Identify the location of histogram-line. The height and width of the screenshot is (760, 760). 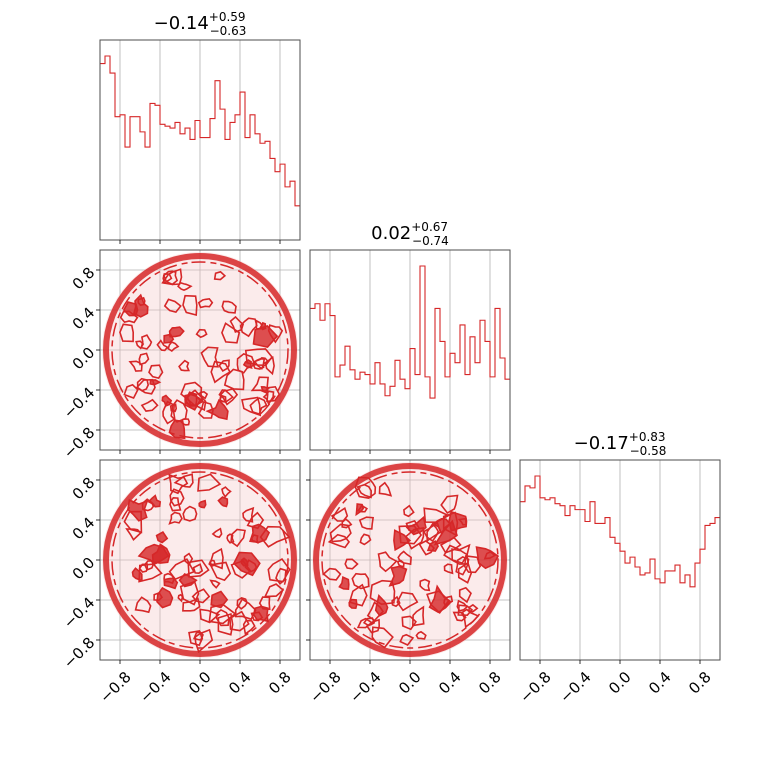
(200, 131).